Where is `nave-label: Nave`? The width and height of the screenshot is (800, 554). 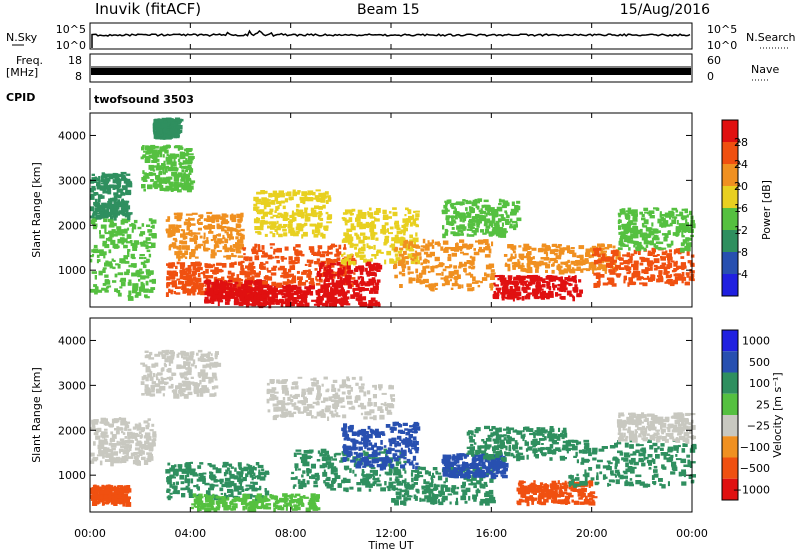 nave-label: Nave is located at coordinates (765, 69).